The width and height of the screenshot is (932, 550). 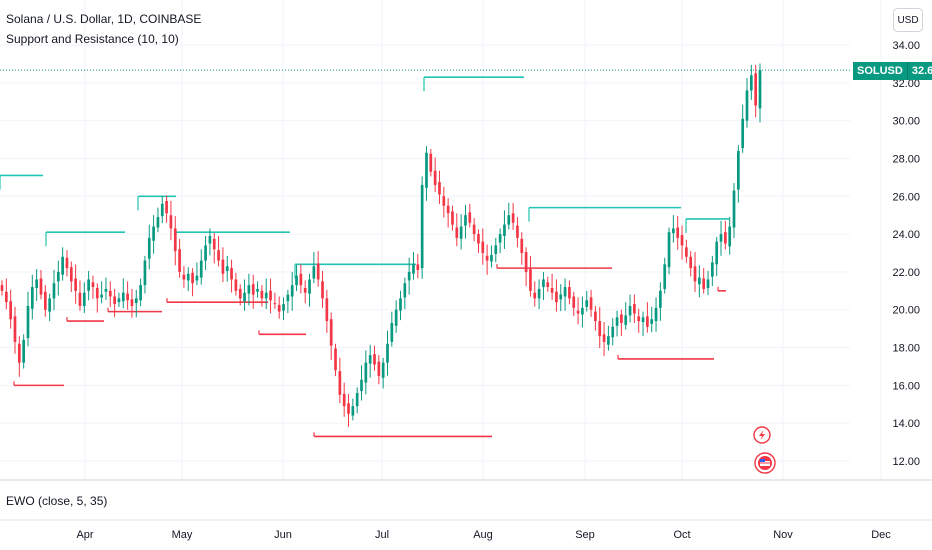 What do you see at coordinates (681, 535) in the screenshot?
I see `time-tick-label: Oct` at bounding box center [681, 535].